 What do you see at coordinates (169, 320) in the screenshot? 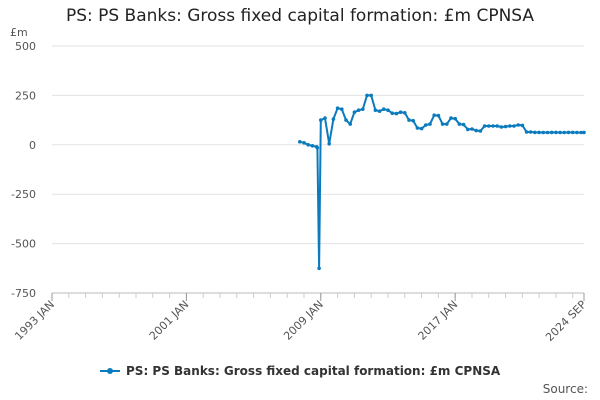
I see `x-tick-label: 2001 JAN` at bounding box center [169, 320].